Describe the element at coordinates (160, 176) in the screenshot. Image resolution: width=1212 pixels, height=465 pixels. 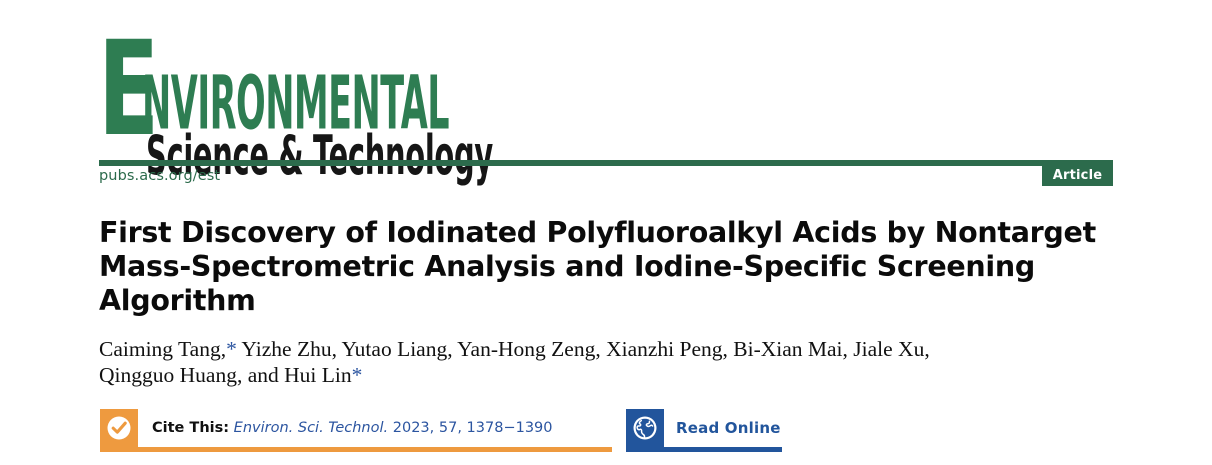
I see `publisher-url: pubs.acs.org/est` at that location.